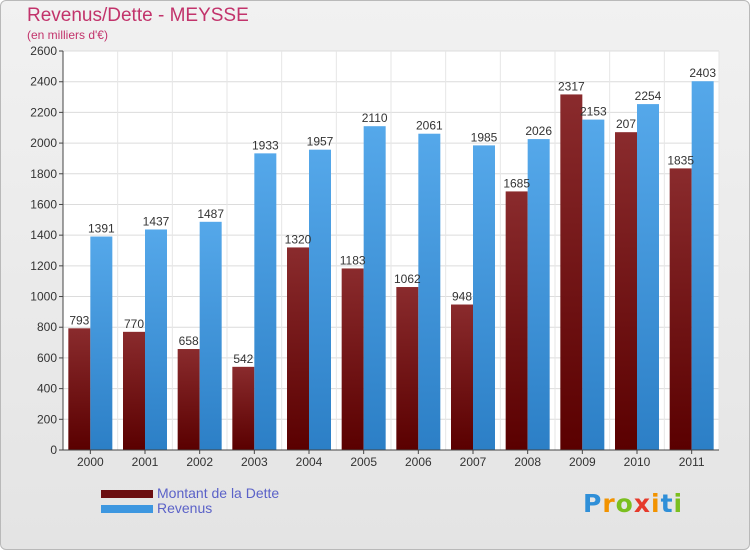  I want to click on y-tick-label: 1600, so click(43, 204).